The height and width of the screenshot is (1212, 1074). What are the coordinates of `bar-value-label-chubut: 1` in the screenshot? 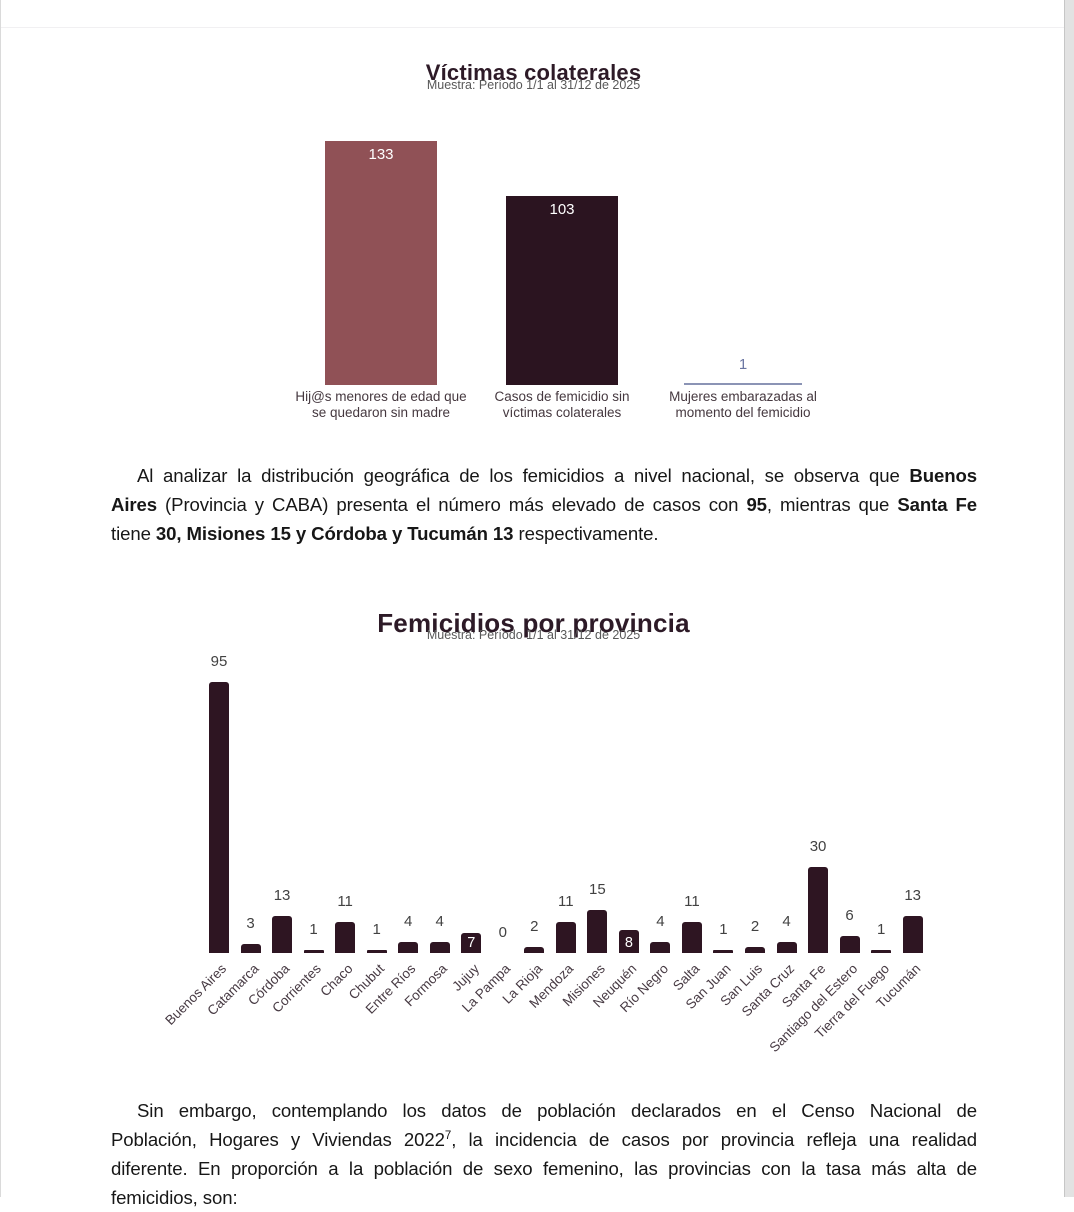 It's located at (376, 929).